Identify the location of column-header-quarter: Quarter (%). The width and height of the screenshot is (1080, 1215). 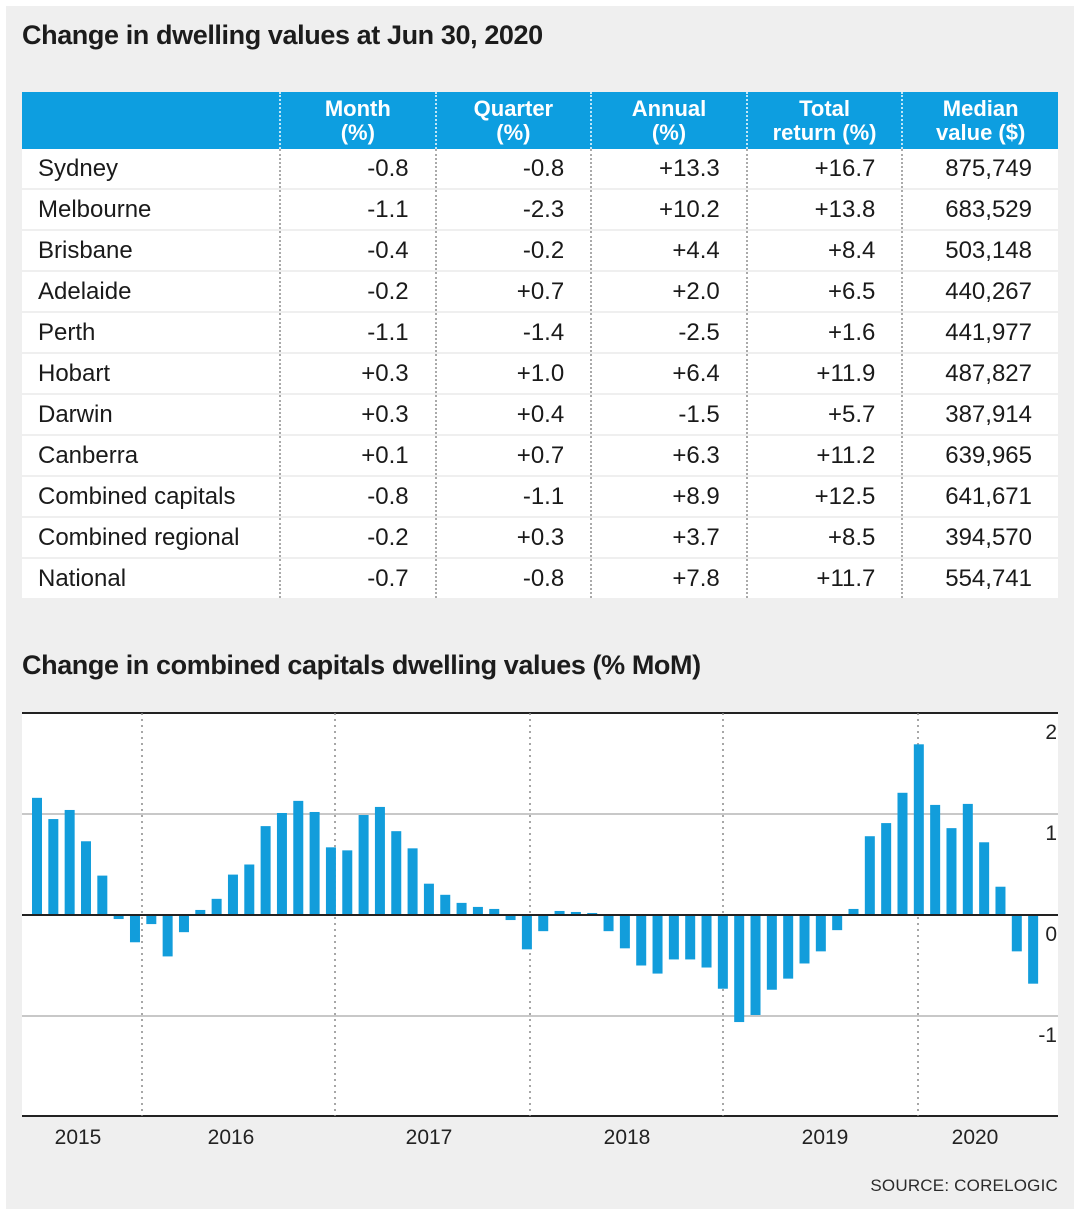
(513, 120).